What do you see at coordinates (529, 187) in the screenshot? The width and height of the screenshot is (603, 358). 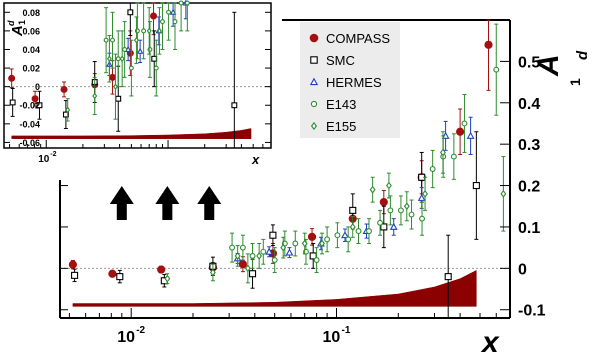 I see `y-tick-label: 0.2` at bounding box center [529, 187].